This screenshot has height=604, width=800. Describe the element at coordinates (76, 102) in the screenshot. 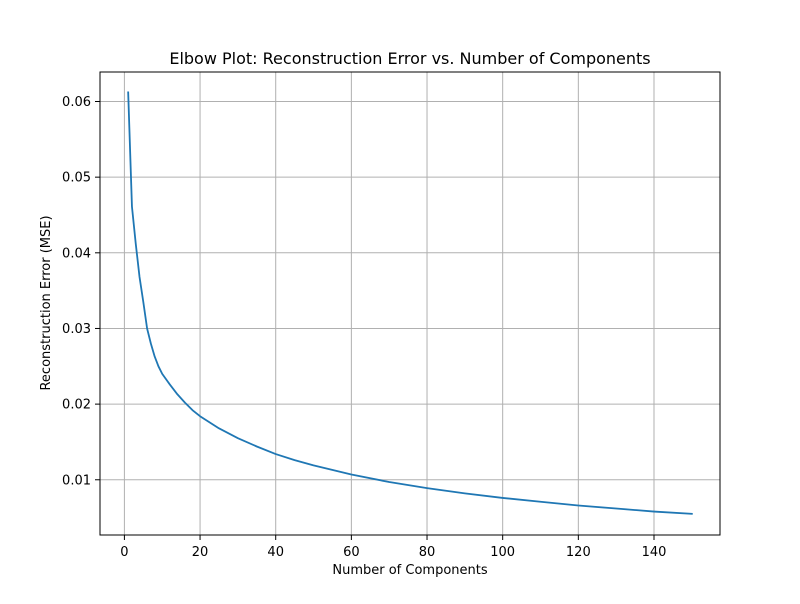

I see `y-tick-label: 0.06` at that location.